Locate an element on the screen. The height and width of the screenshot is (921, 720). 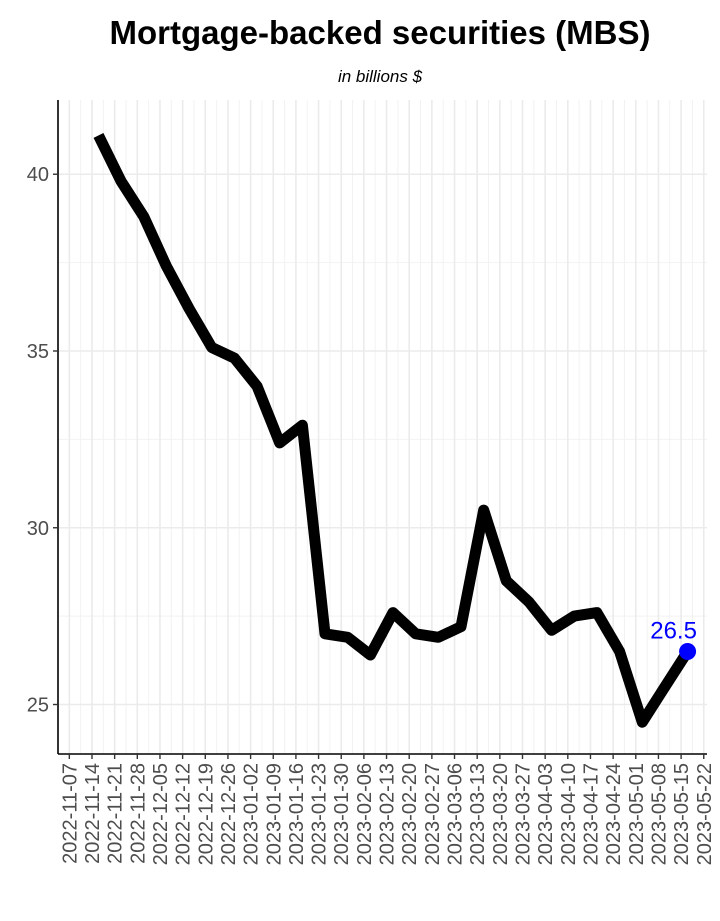
x-tick-label: 2023-03-20 is located at coordinates (501, 814).